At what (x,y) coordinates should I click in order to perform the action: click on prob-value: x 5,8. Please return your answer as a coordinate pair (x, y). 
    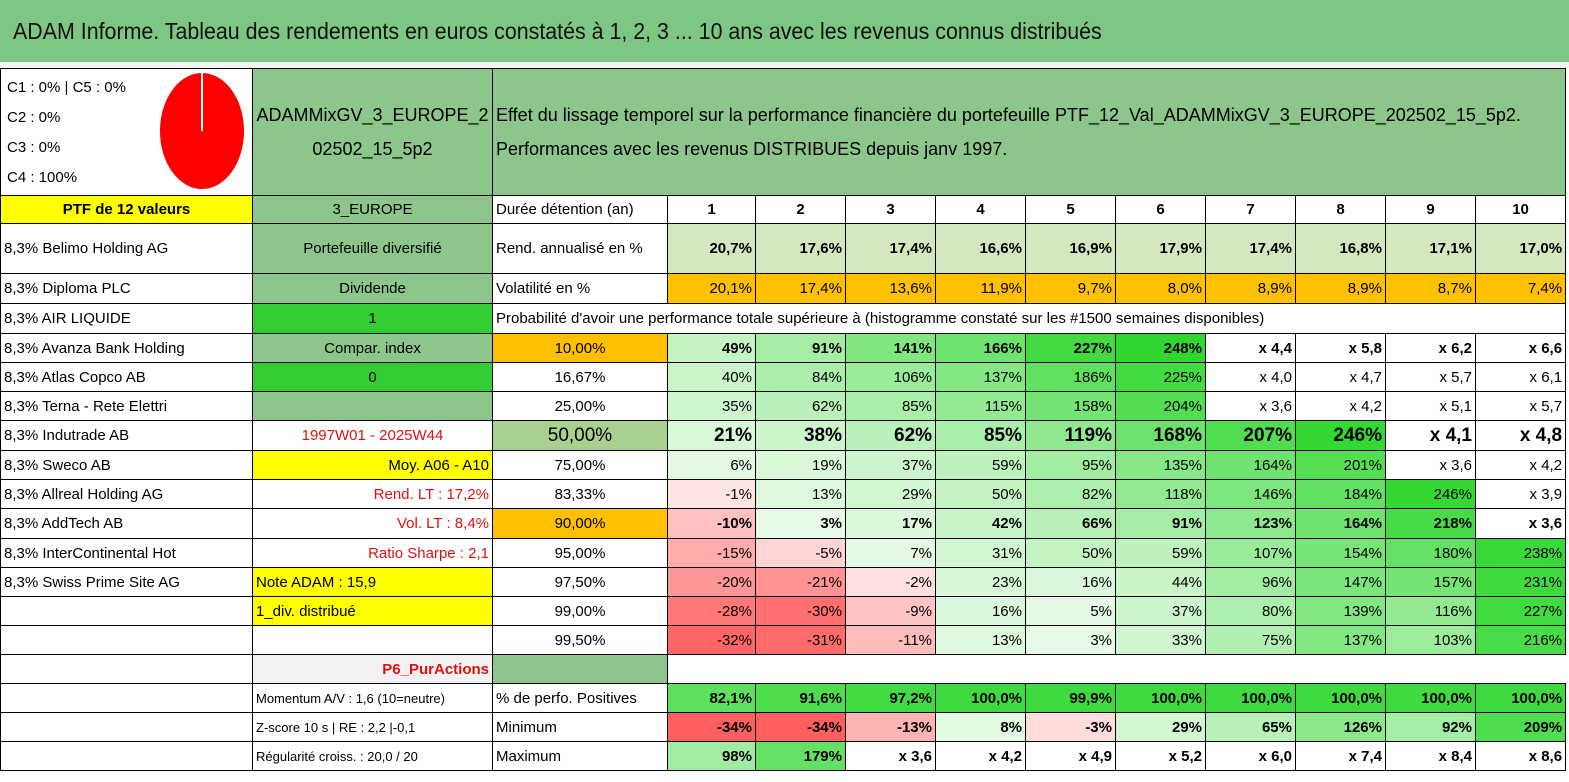
    Looking at the image, I should click on (1340, 348).